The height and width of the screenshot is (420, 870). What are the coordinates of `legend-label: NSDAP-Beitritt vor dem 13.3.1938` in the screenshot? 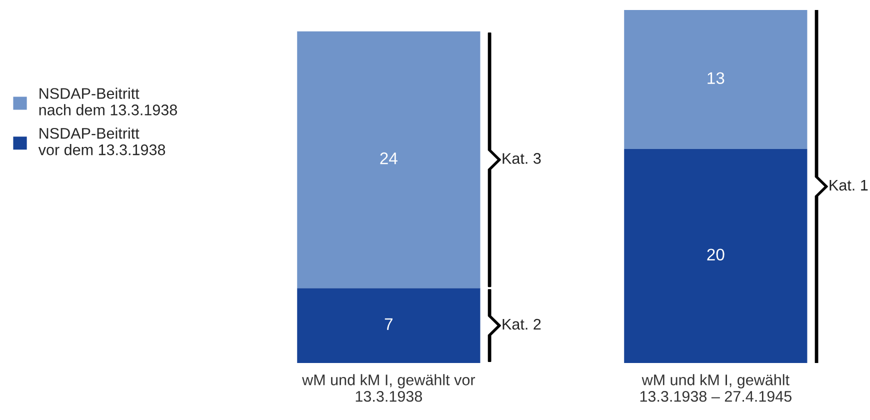 It's located at (102, 142).